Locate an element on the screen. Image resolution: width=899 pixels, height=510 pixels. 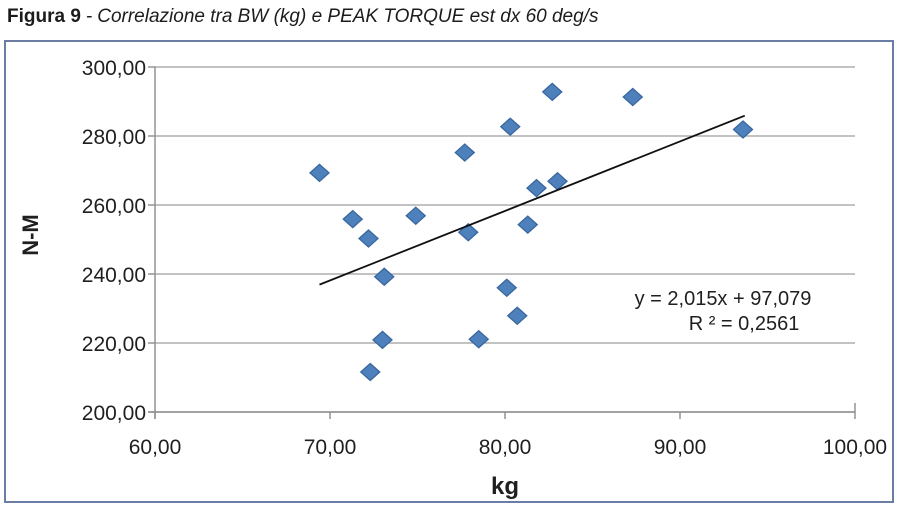
x-tick-label: 90,00 is located at coordinates (680, 447).